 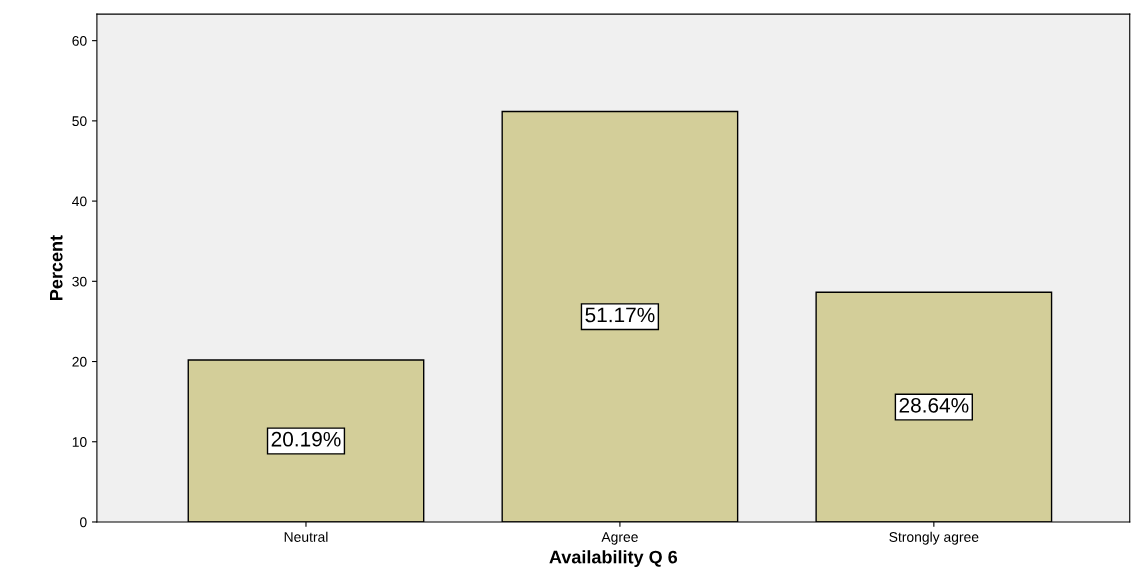 I want to click on x-axis-title: Availability Q 6, so click(x=613, y=559).